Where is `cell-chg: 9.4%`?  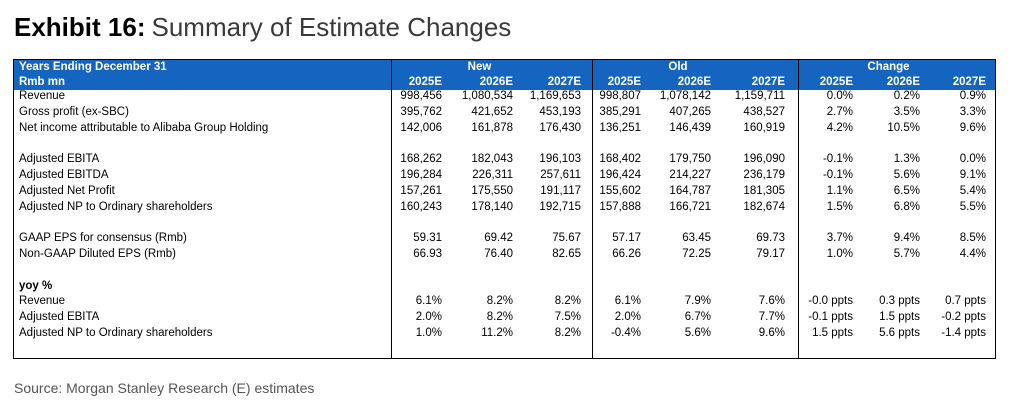 cell-chg: 9.4% is located at coordinates (906, 238).